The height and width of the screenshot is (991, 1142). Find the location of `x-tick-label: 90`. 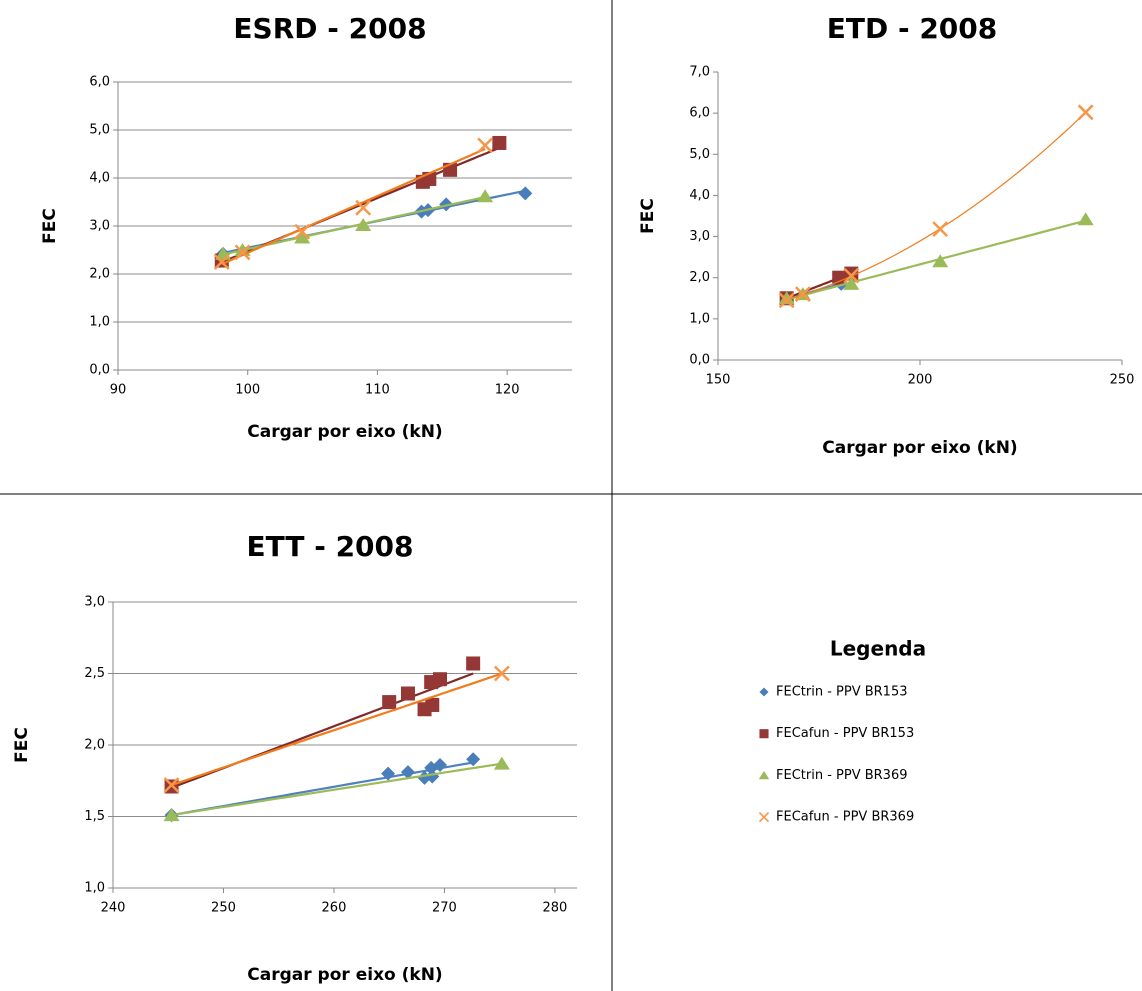

x-tick-label: 90 is located at coordinates (118, 390).